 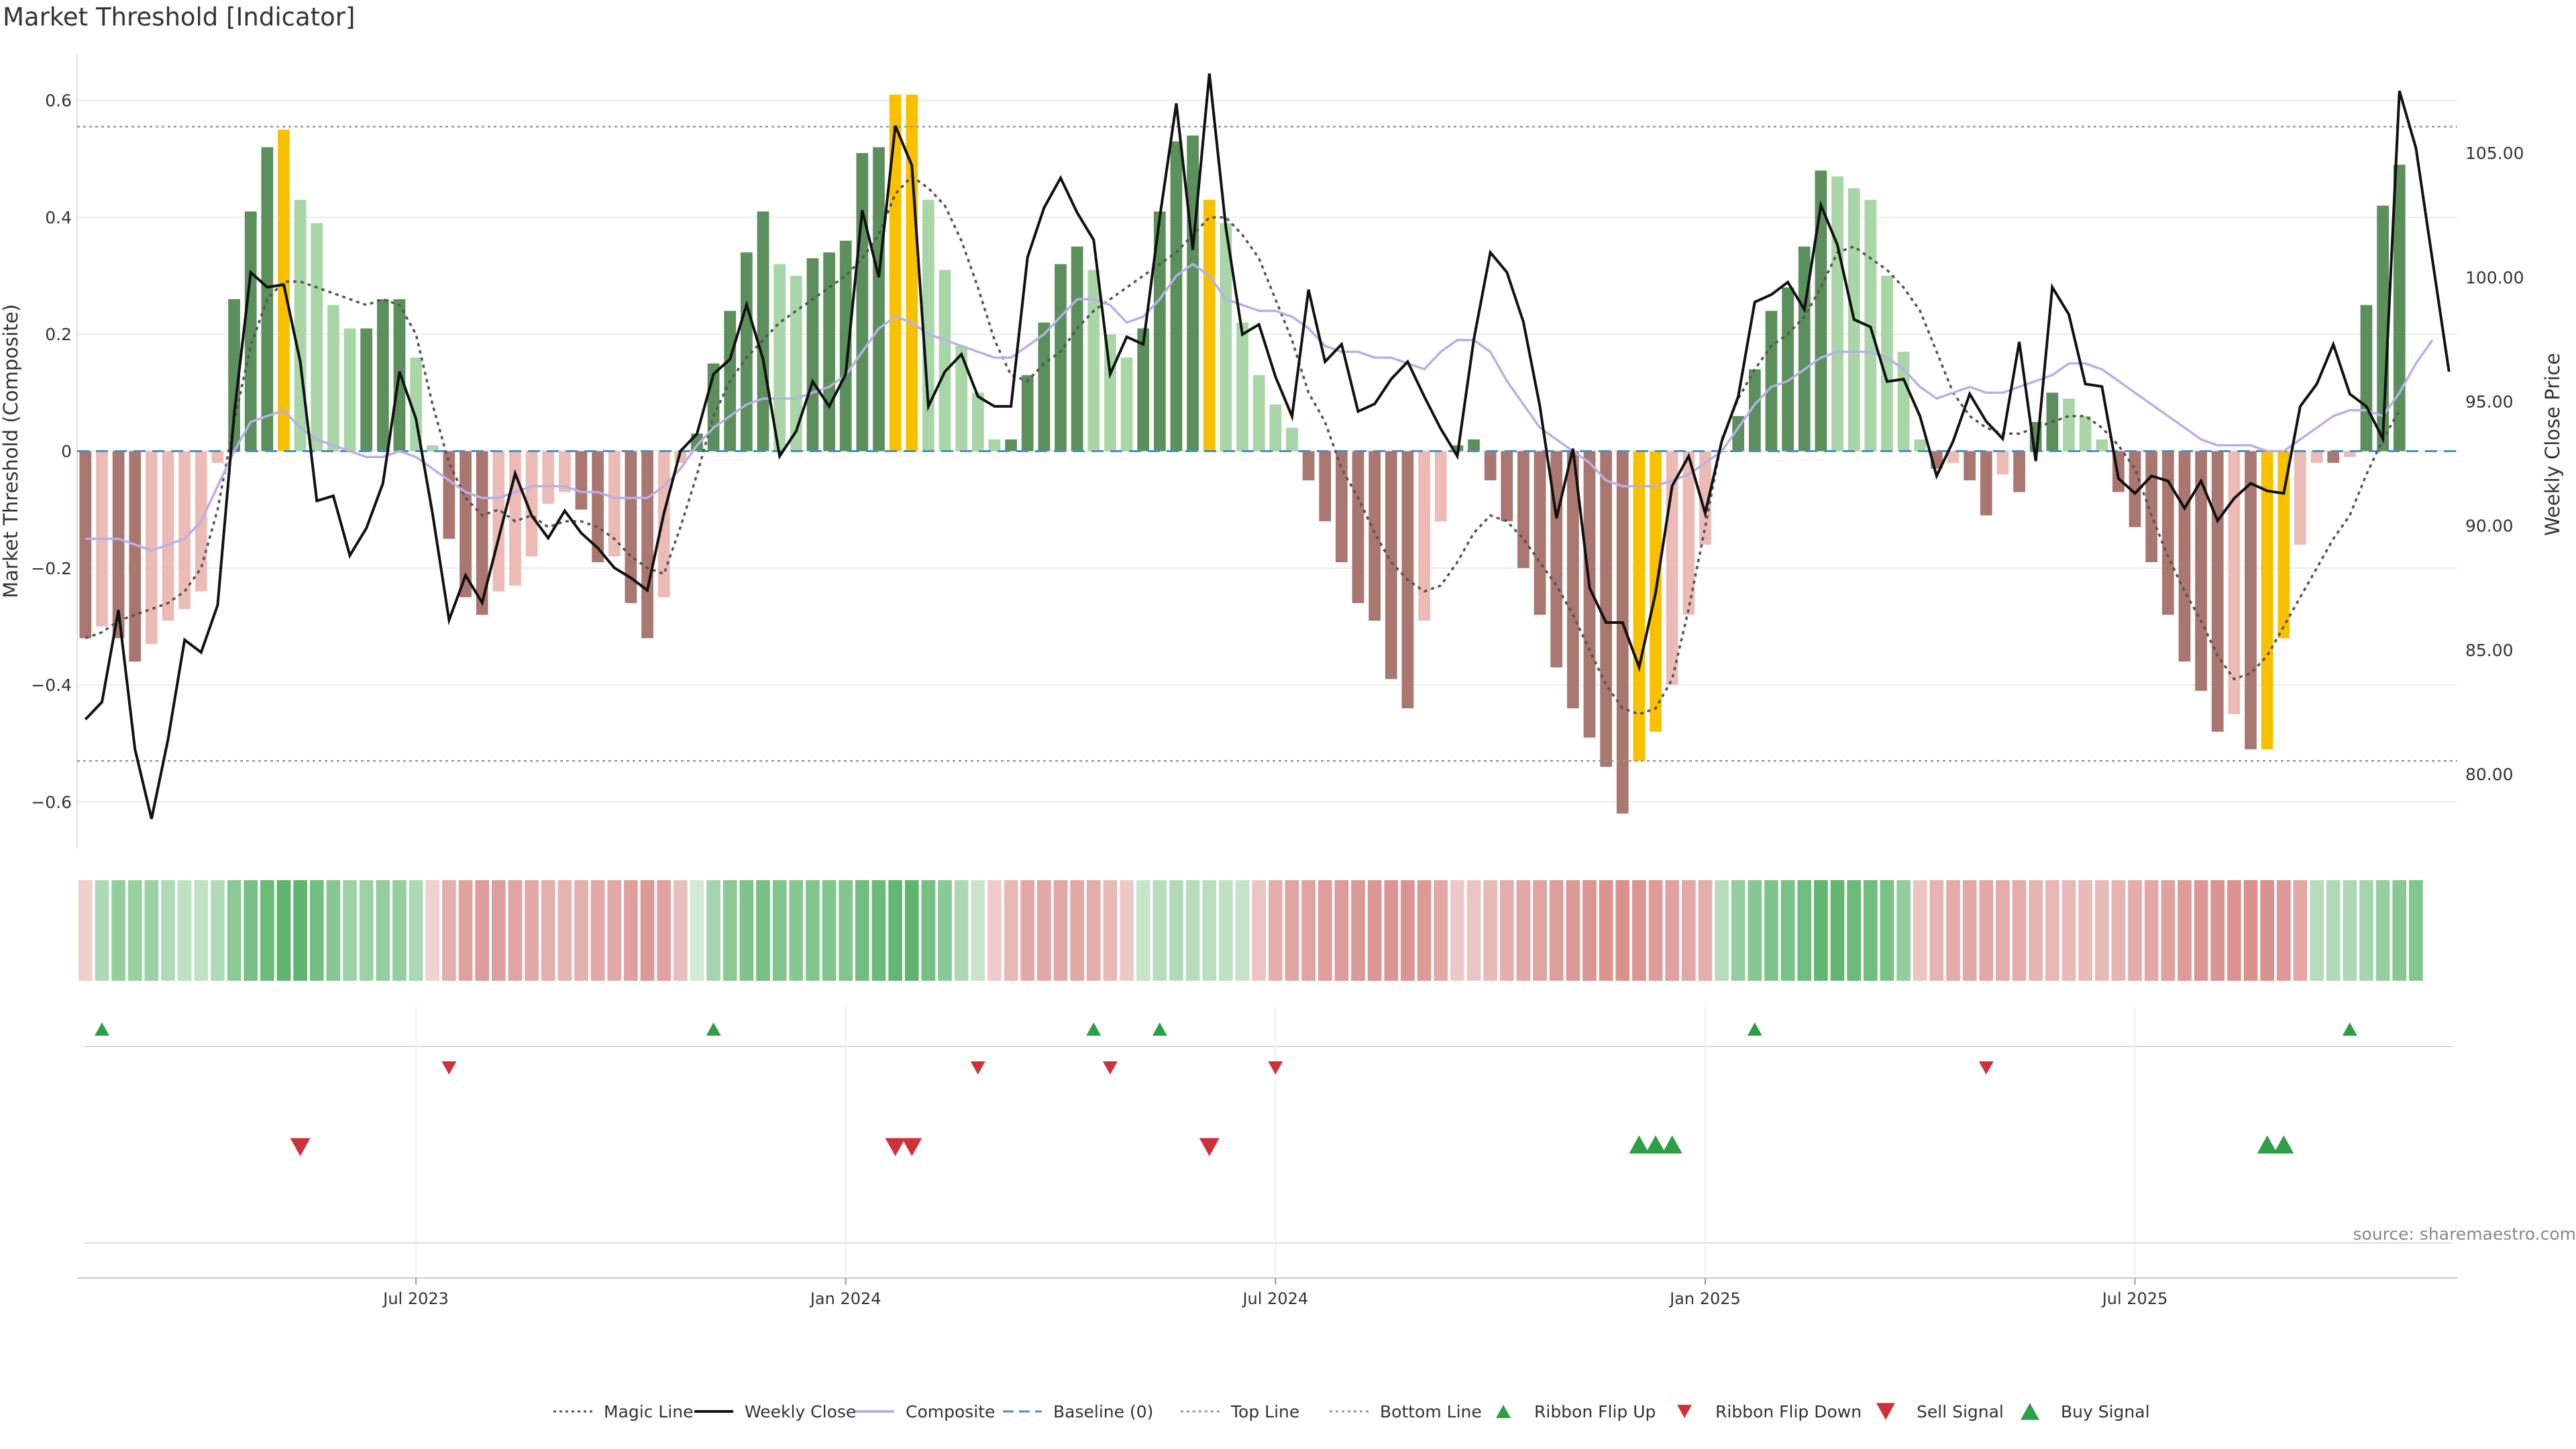 I want to click on y-right-tick-label: 105.00, so click(x=2494, y=153).